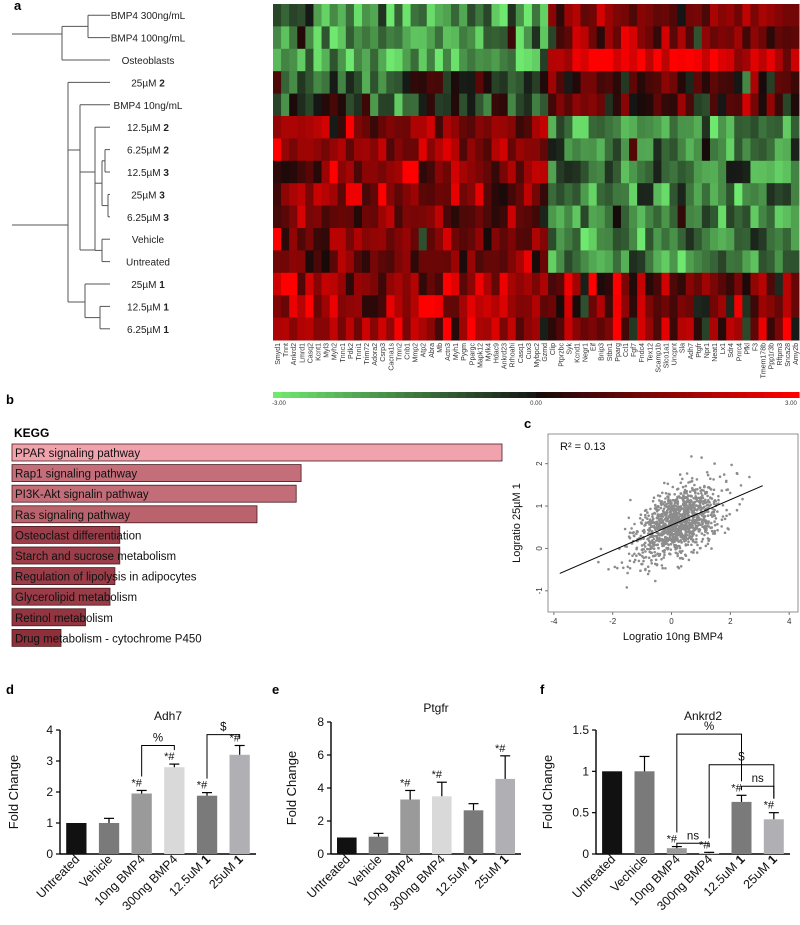  Describe the element at coordinates (148, 83) in the screenshot. I see `heatmap-row-label: 25µM 2` at that location.